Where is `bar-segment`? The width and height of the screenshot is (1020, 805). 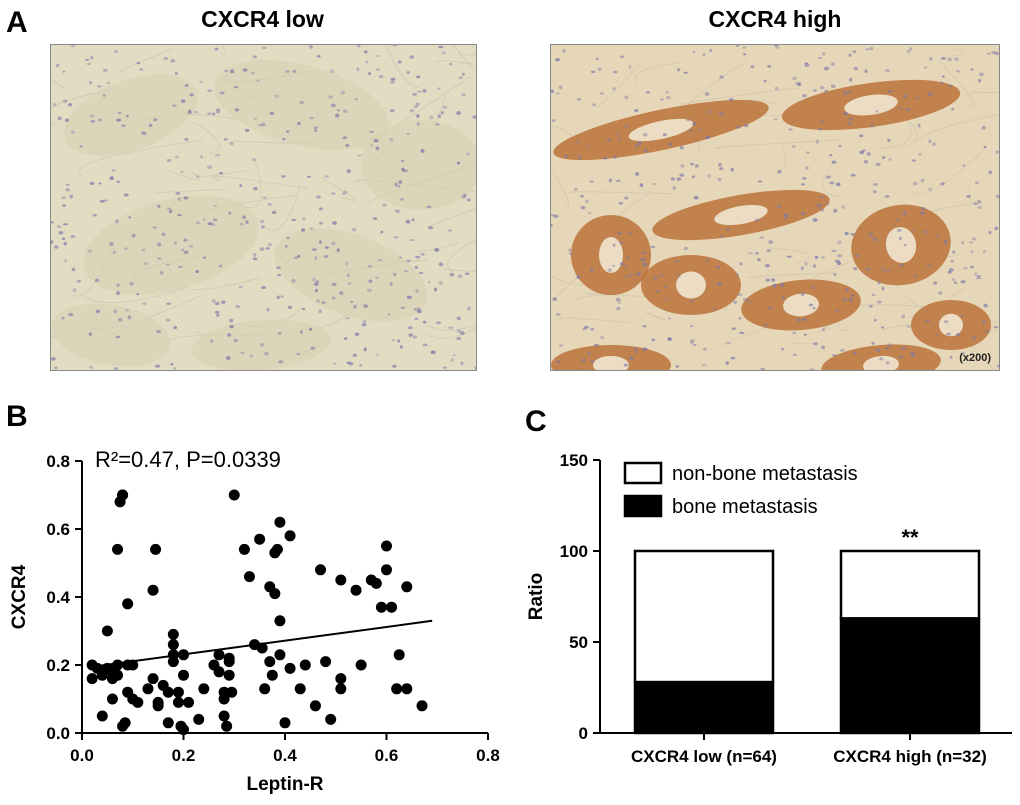
bar-segment is located at coordinates (704, 616).